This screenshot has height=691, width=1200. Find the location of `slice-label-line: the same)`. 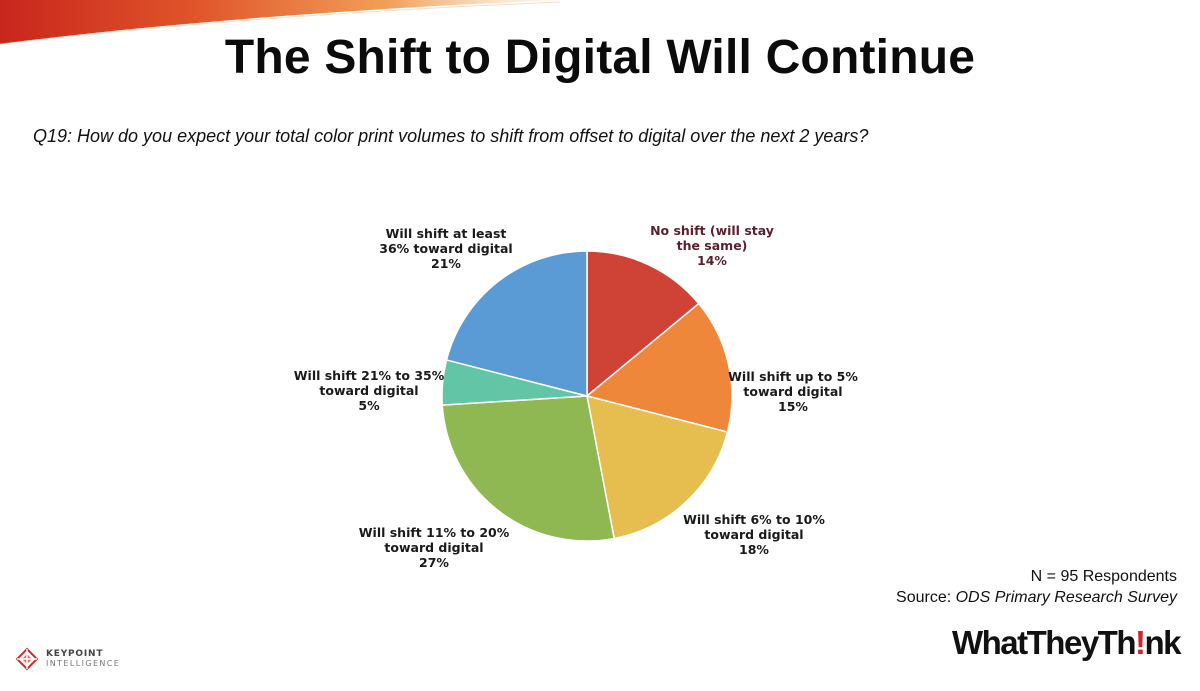

slice-label-line: the same) is located at coordinates (712, 245).